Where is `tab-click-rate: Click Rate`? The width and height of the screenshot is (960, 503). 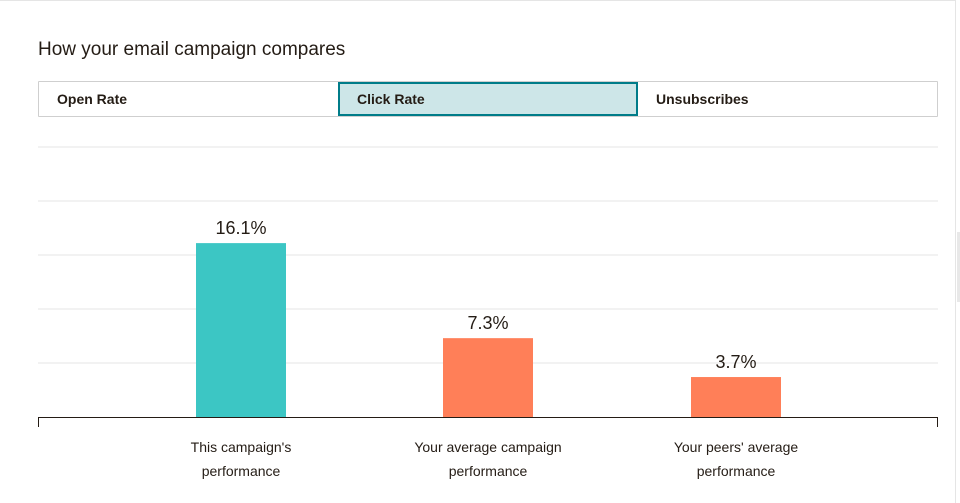
tab-click-rate: Click Rate is located at coordinates (488, 99).